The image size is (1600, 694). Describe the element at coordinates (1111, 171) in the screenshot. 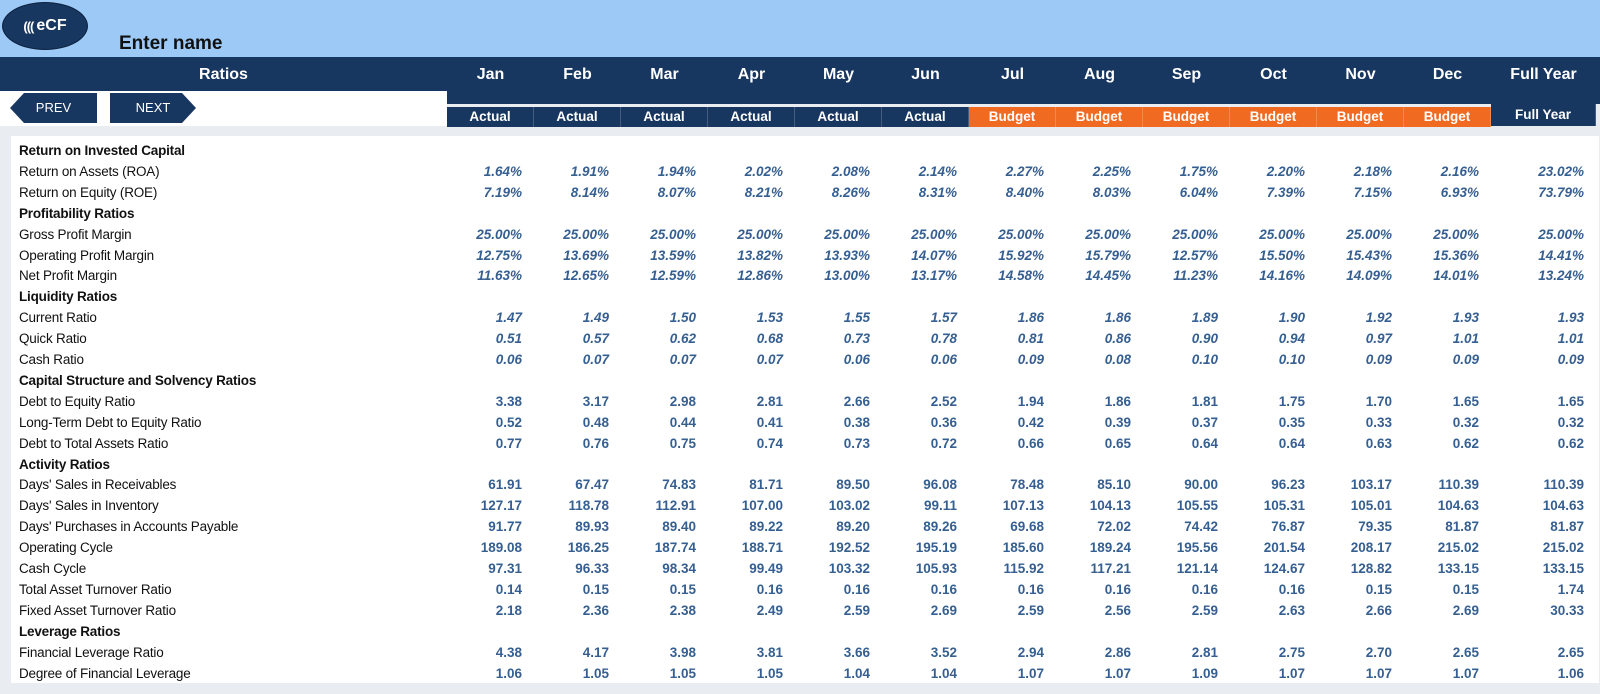

I see `table-cell: 2.25%` at that location.